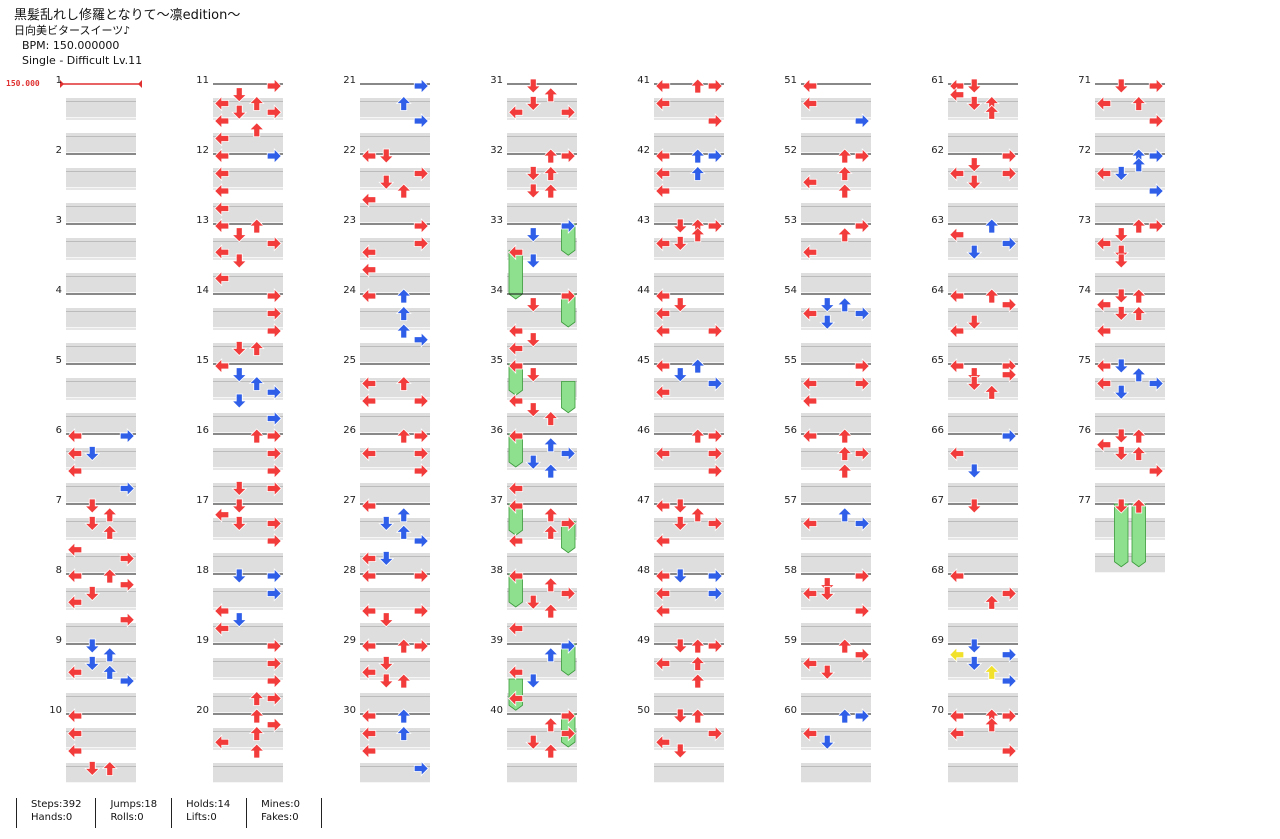 Image resolution: width=1280 pixels, height=839 pixels. I want to click on measure-number: 35, so click(496, 360).